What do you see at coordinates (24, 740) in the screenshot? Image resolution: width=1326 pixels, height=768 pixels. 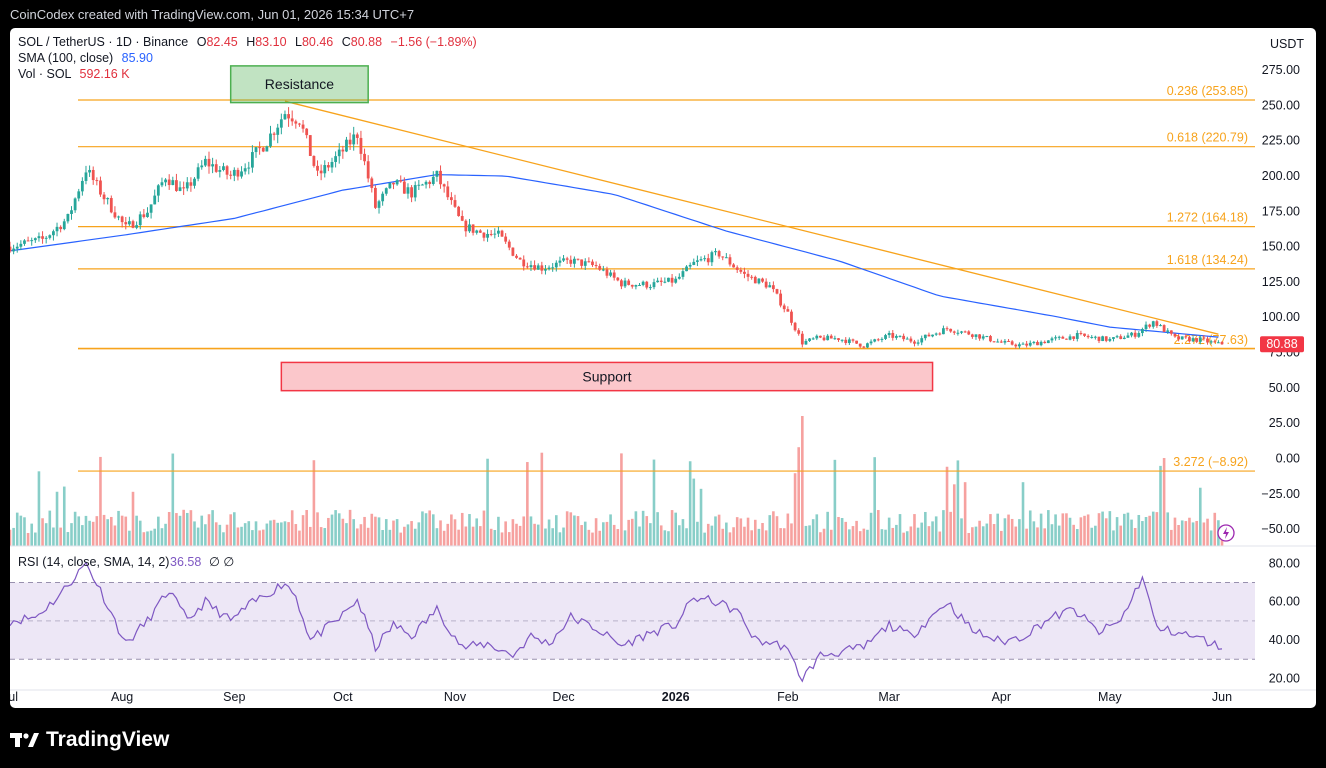 I see `tradingview-logo-icon` at bounding box center [24, 740].